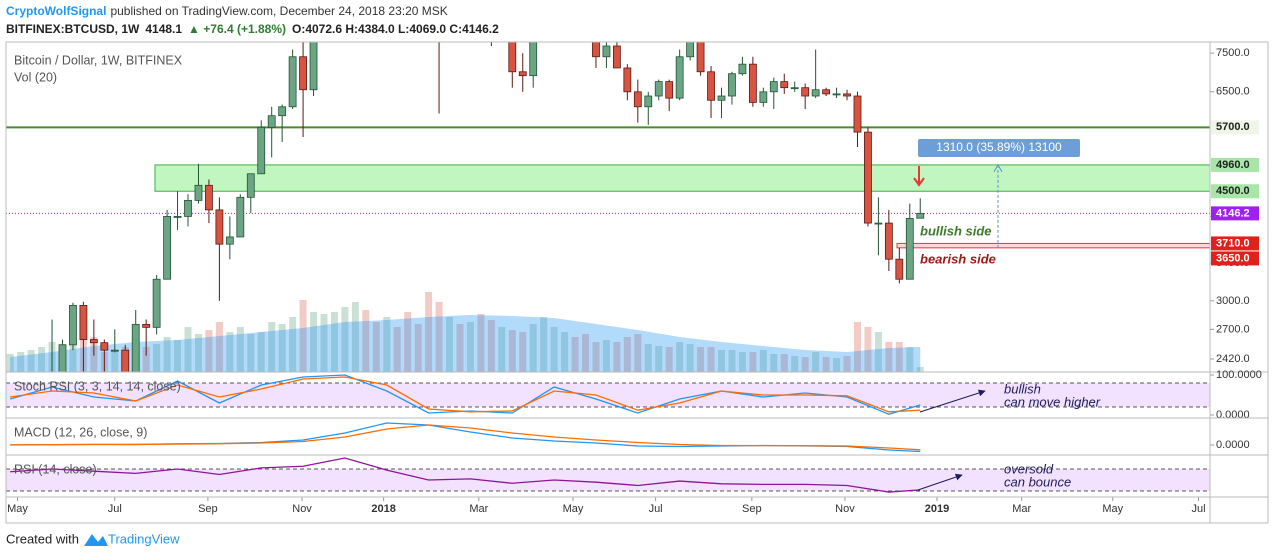 The image size is (1274, 557). Describe the element at coordinates (17, 509) in the screenshot. I see `x-tick-label: May` at that location.